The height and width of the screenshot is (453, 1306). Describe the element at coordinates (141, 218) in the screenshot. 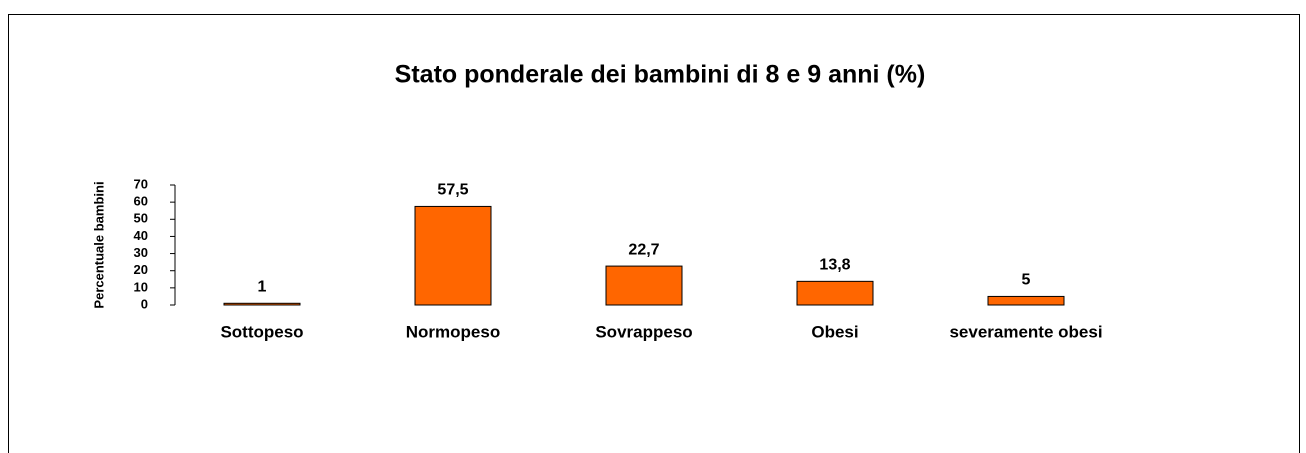

I see `y-tick-label: 50` at that location.